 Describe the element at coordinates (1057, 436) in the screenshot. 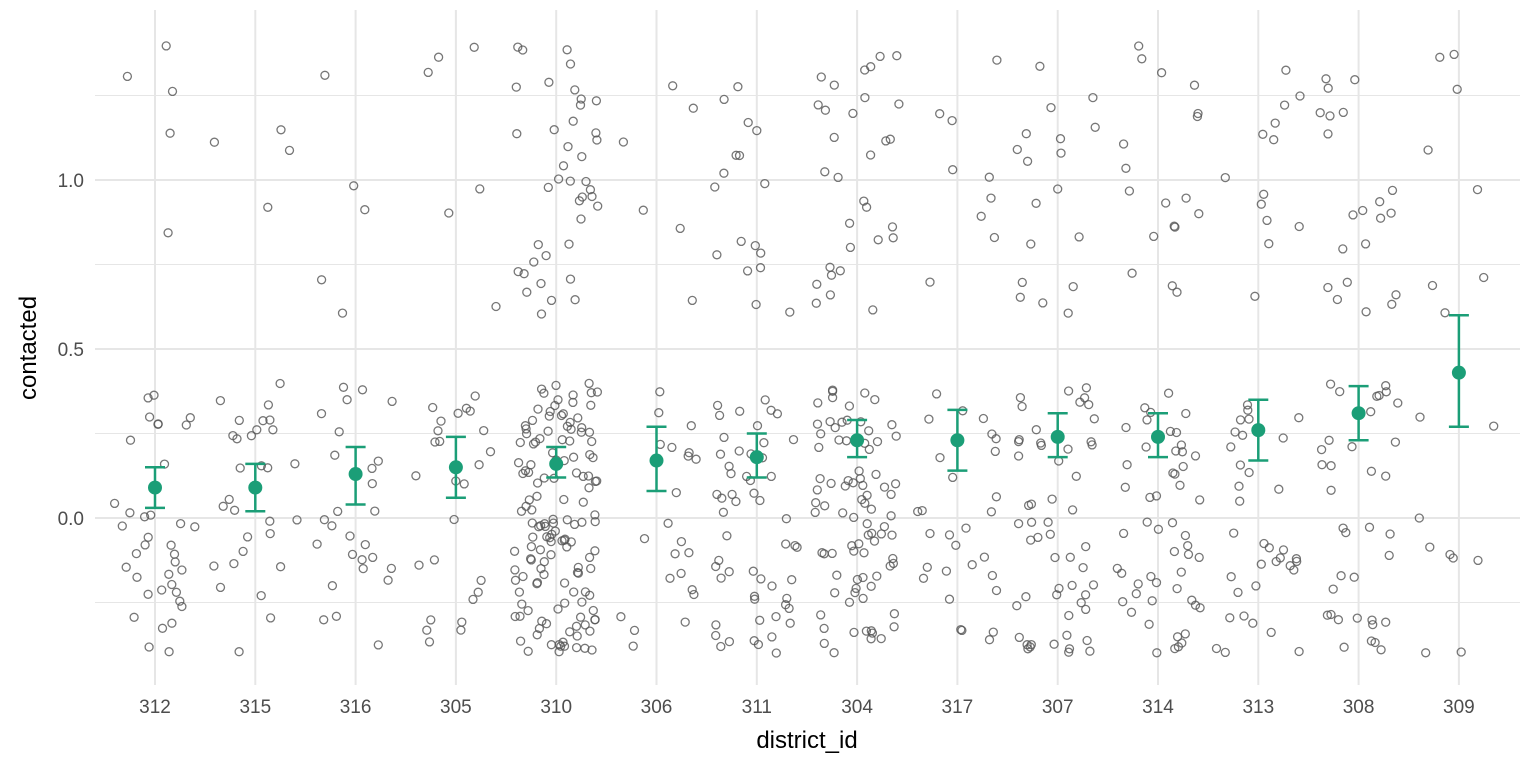

I see `mean-point` at that location.